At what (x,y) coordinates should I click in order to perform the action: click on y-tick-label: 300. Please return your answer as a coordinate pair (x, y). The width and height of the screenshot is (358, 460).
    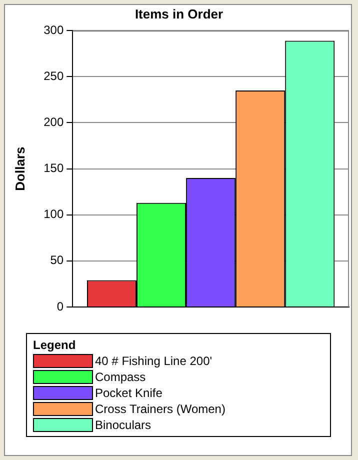
    Looking at the image, I should click on (54, 29).